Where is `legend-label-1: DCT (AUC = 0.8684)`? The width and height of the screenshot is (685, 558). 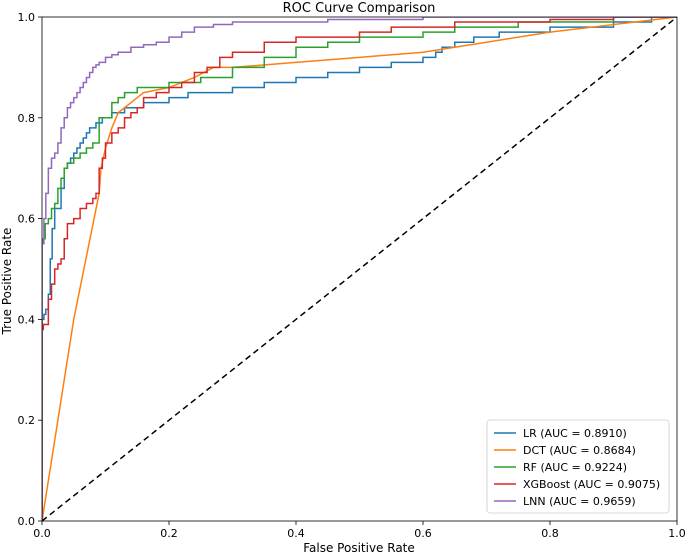 legend-label-1: DCT (AUC = 0.8684) is located at coordinates (579, 450).